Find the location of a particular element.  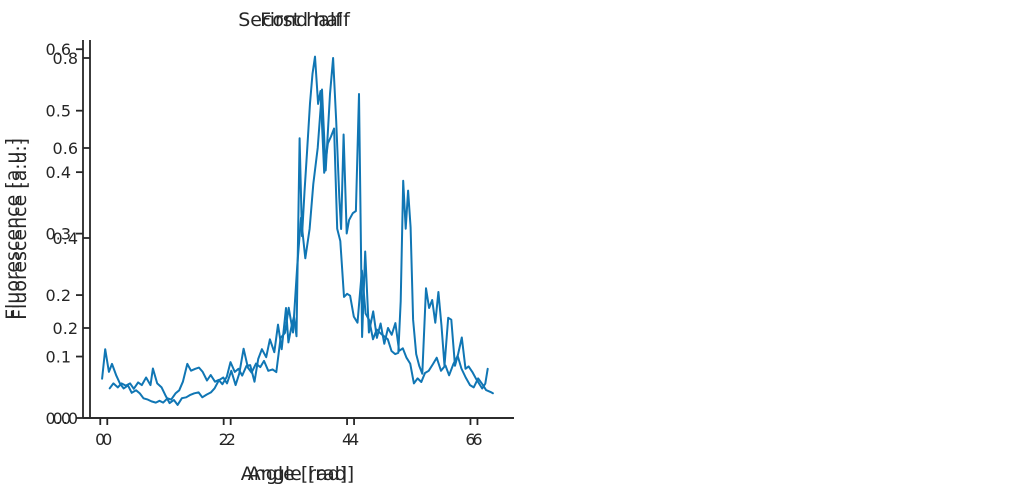

panel-title: Second half is located at coordinates (294, 20).